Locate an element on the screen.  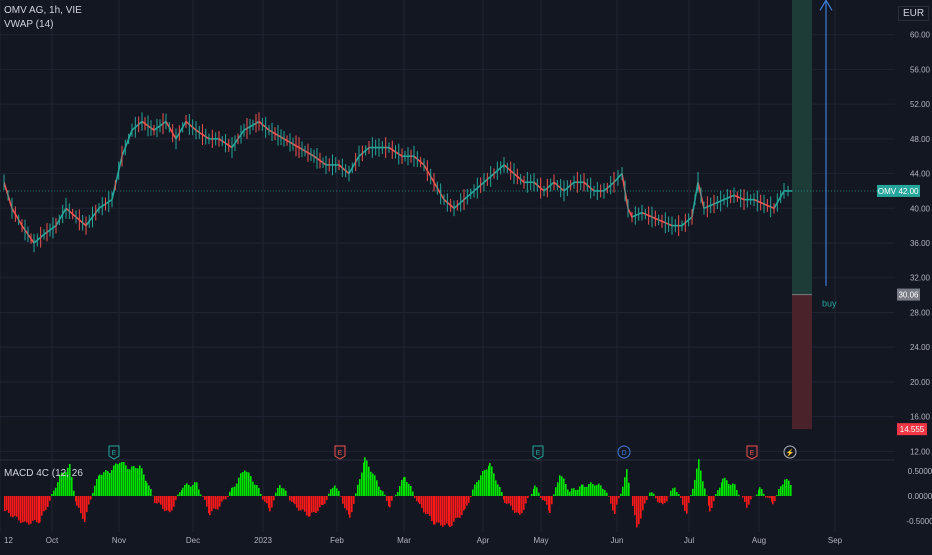
position-zones is located at coordinates (802, 214).